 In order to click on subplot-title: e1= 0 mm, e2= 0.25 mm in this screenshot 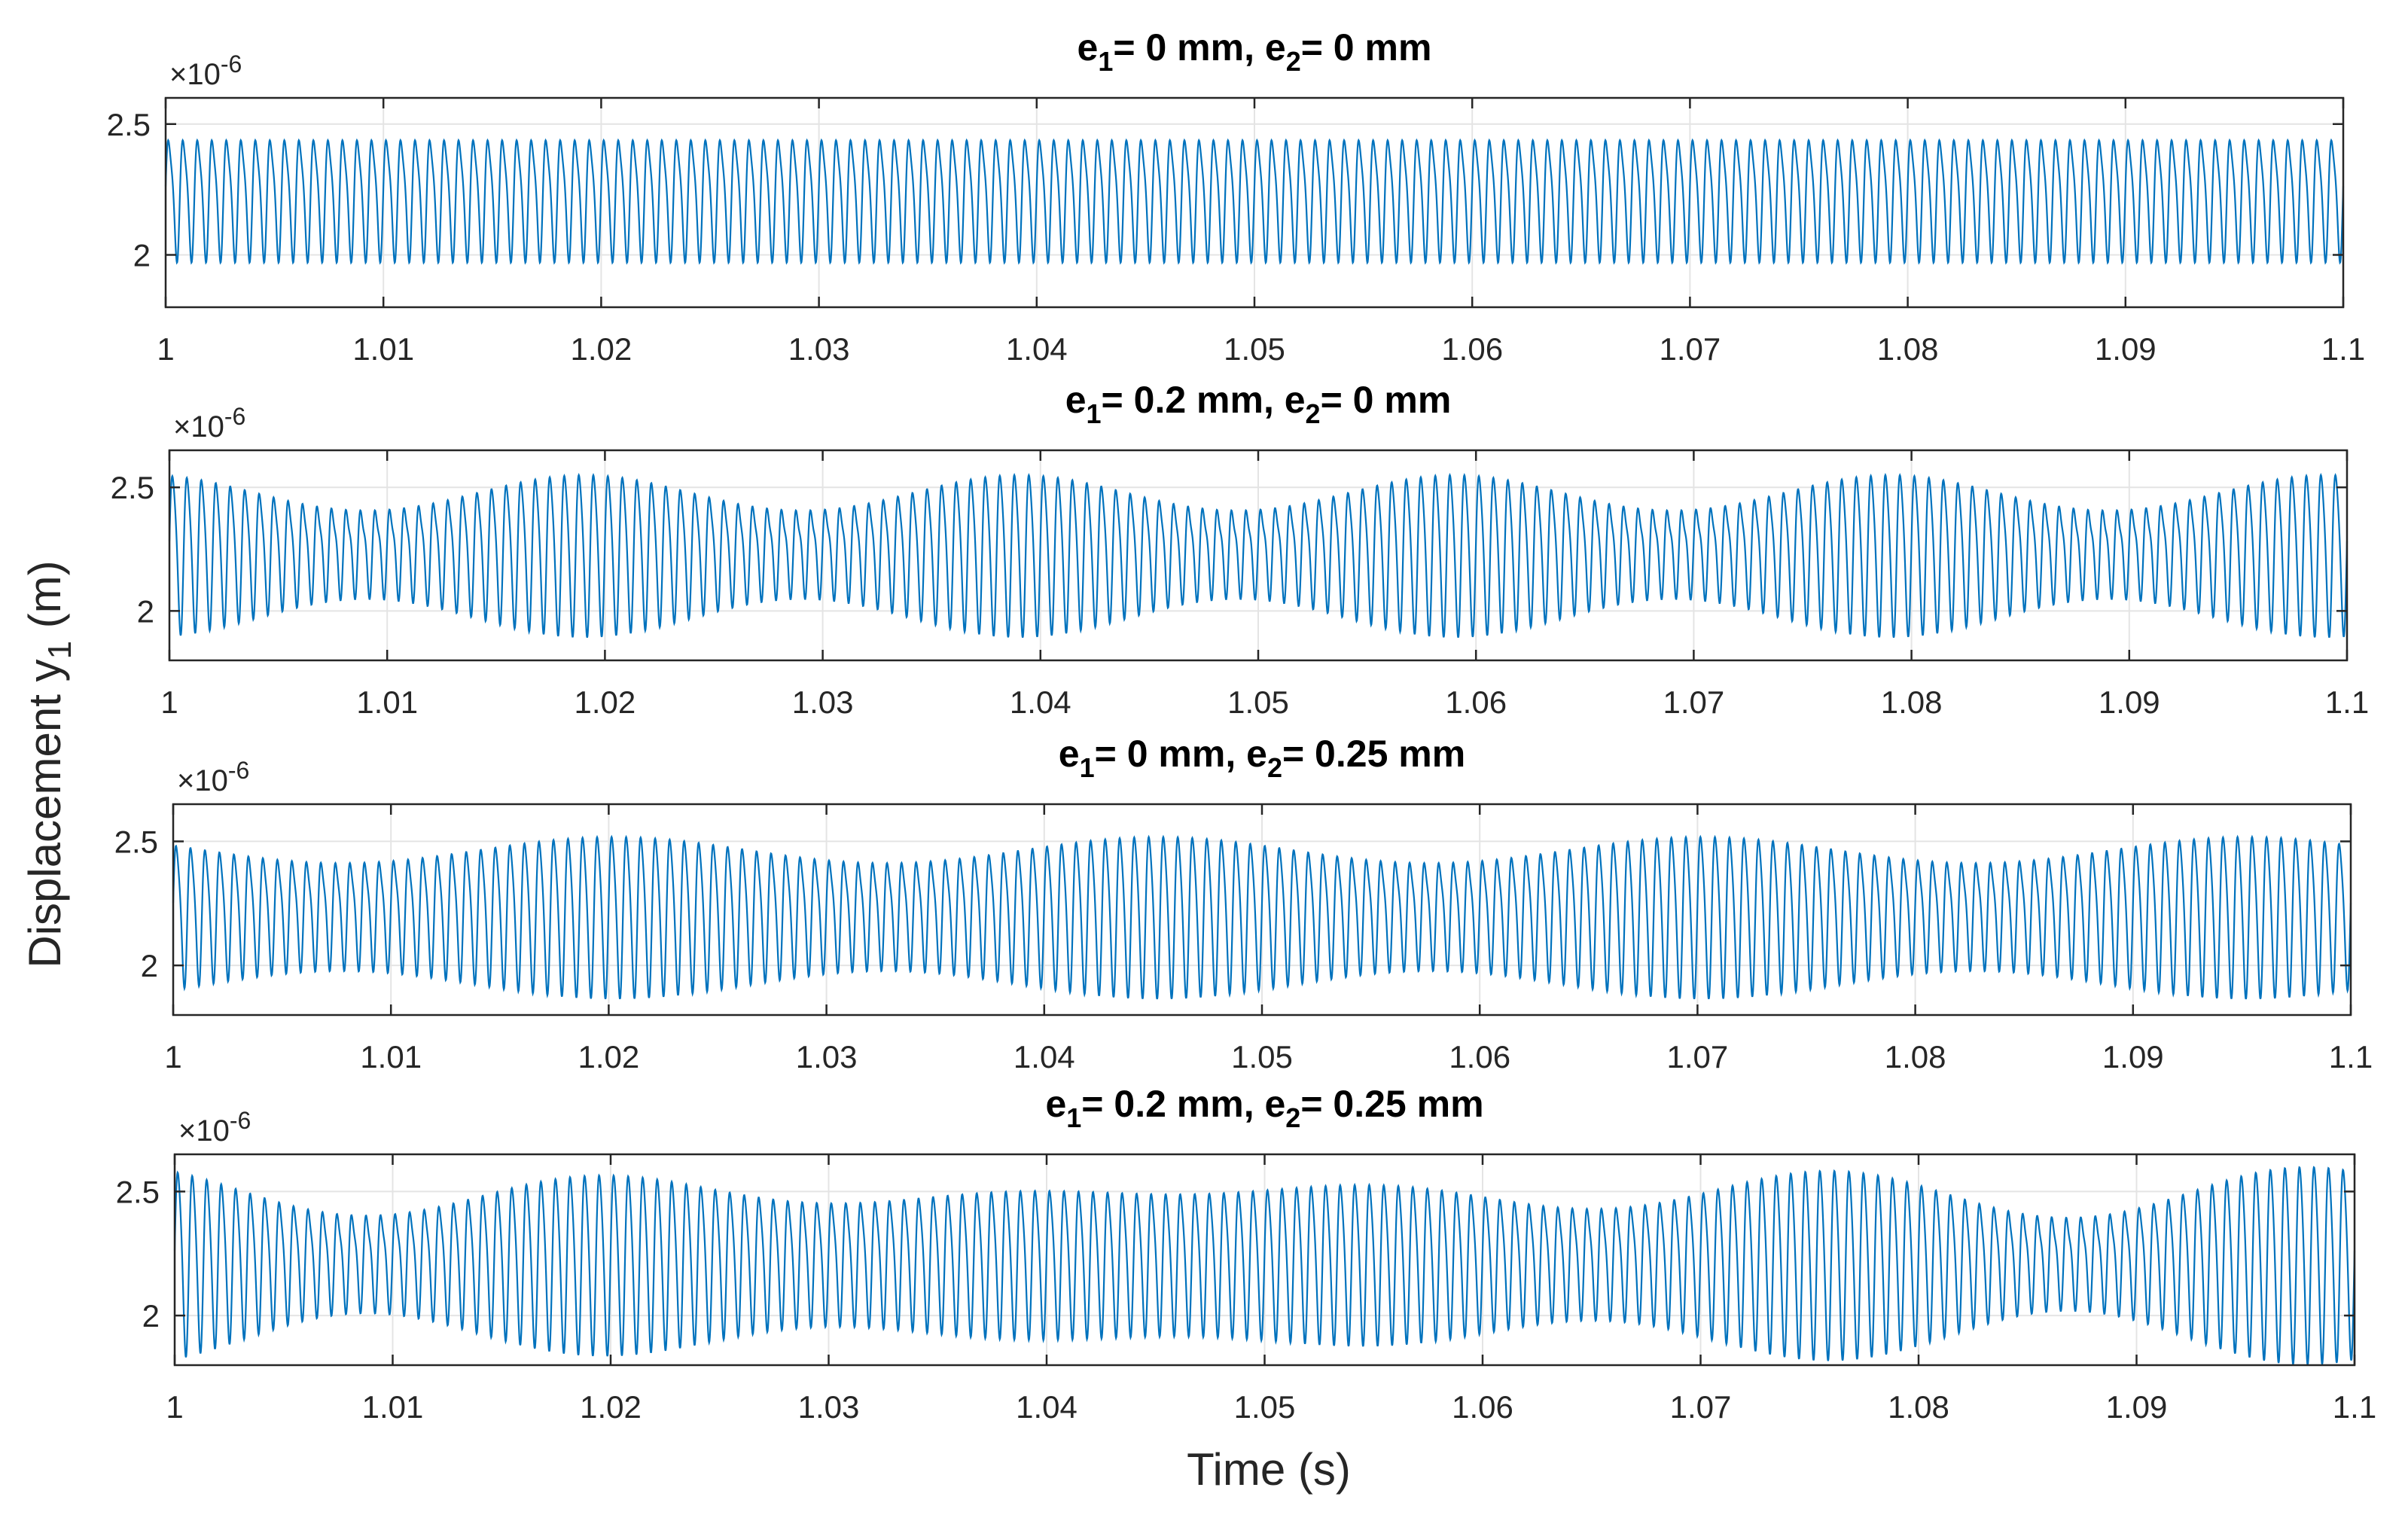, I will do `click(1262, 758)`.